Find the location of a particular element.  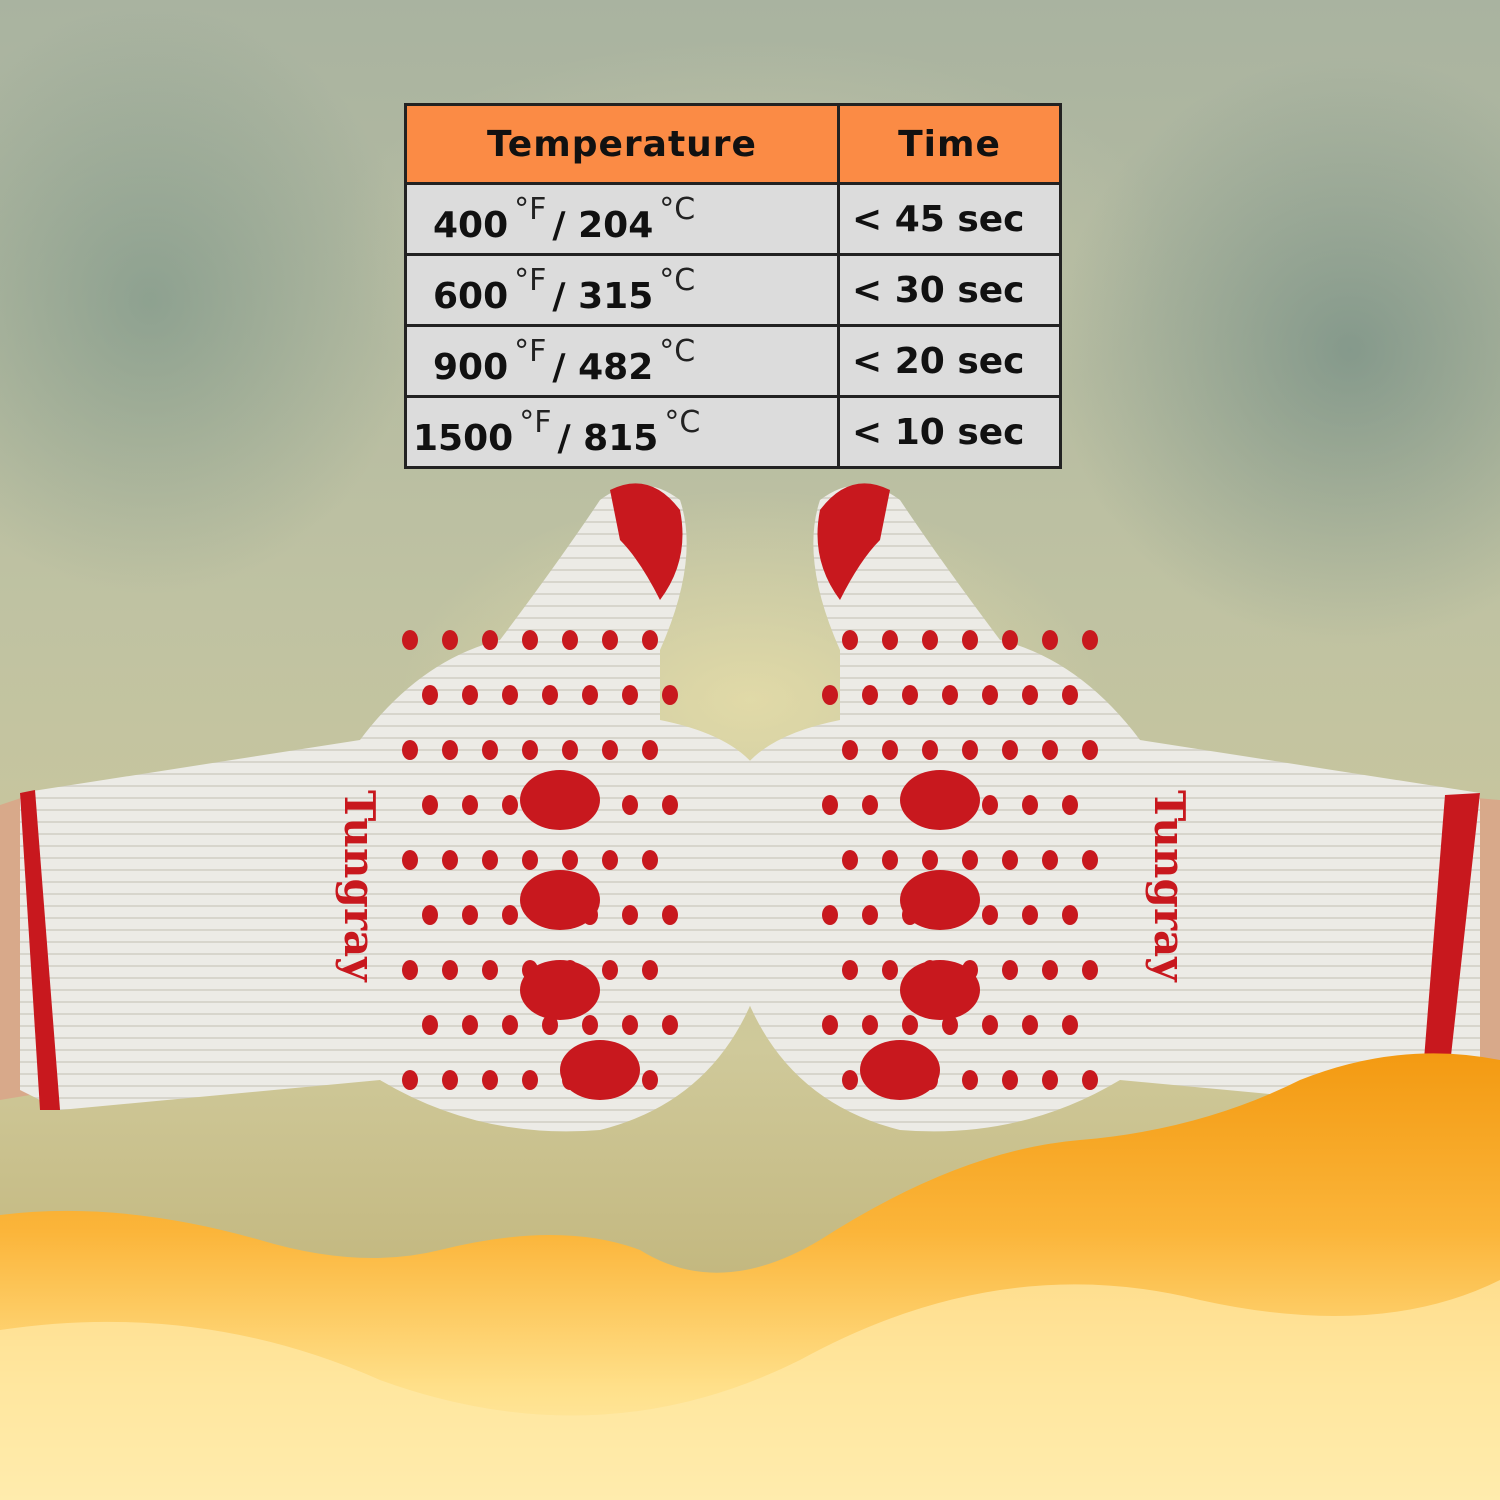

fahrenheit-value: 400 is located at coordinates (471, 225).